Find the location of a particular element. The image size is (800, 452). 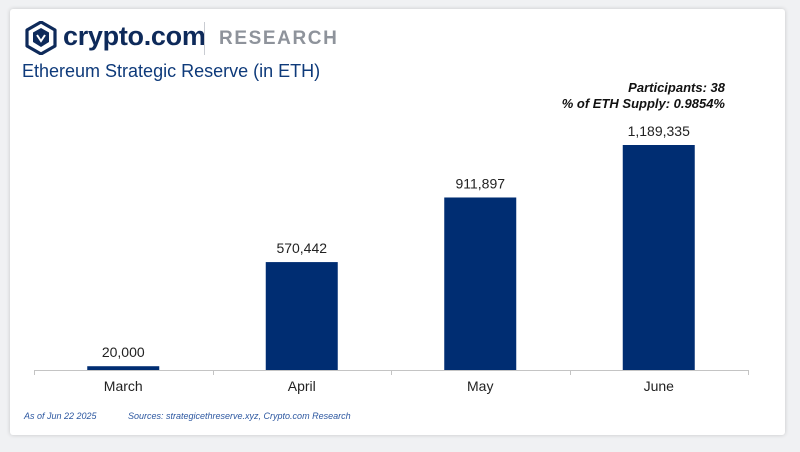

header-divider is located at coordinates (204, 38).